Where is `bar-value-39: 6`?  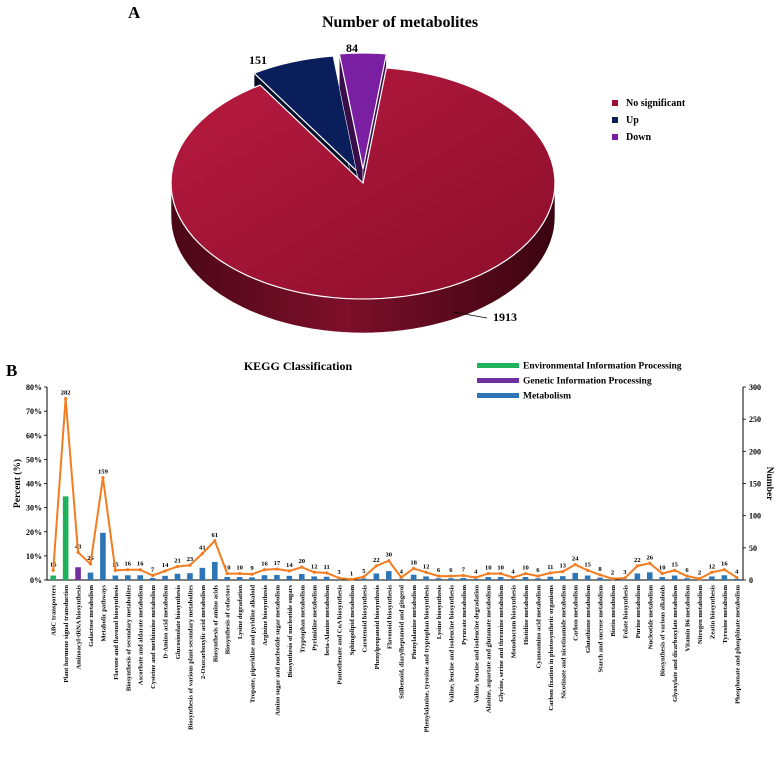
bar-value-39: 6 is located at coordinates (538, 570).